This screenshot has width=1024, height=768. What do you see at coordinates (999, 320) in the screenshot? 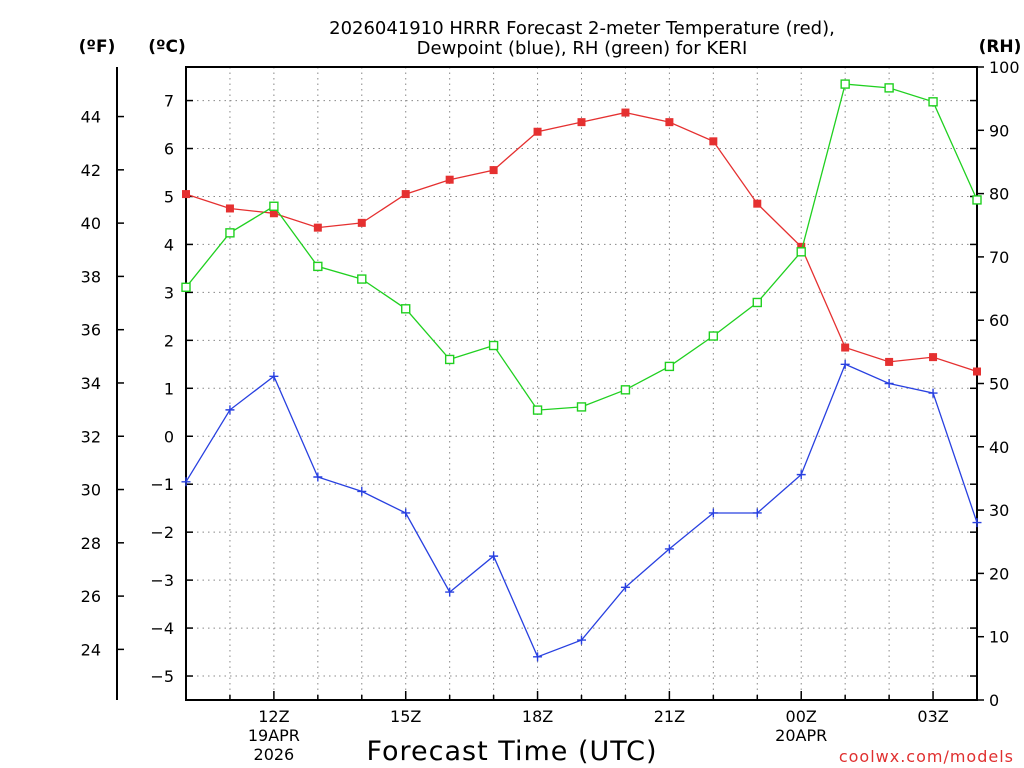
I see `rh-tick-label: 60` at bounding box center [999, 320].